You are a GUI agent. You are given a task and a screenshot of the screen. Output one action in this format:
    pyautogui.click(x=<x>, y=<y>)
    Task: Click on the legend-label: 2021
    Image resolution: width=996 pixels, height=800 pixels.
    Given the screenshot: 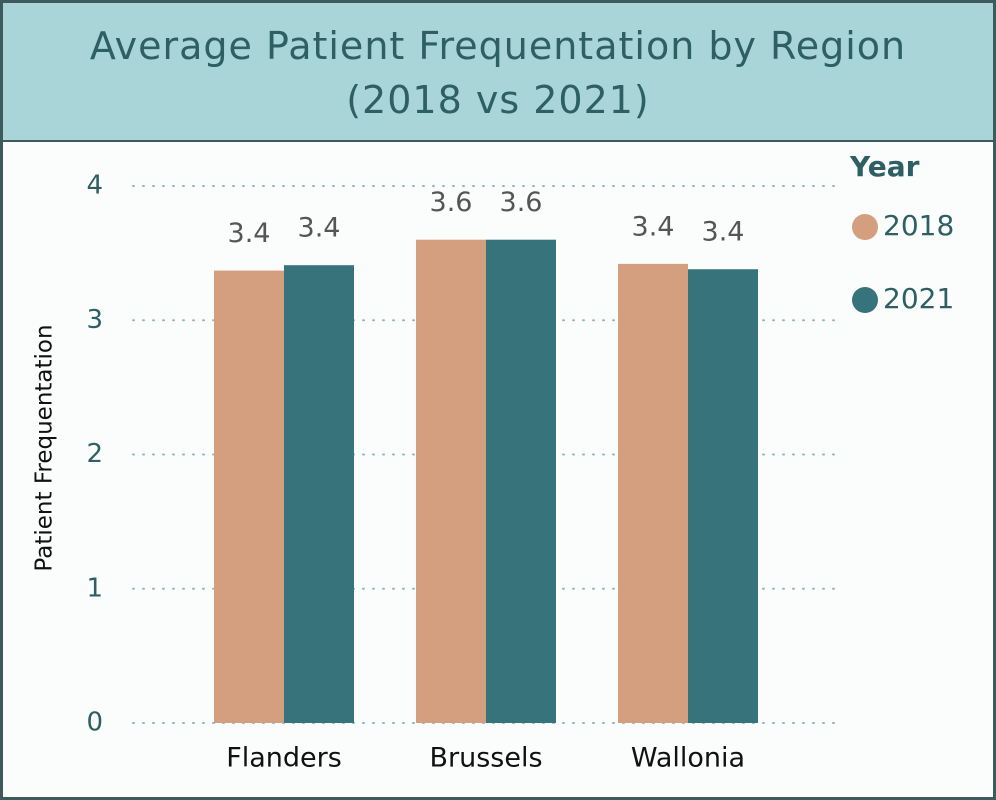 What is the action you would take?
    pyautogui.click(x=918, y=298)
    